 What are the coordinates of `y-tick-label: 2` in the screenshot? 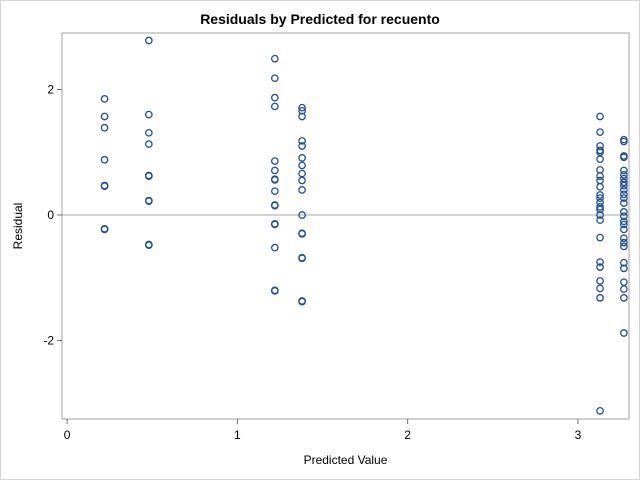 It's located at (50, 89).